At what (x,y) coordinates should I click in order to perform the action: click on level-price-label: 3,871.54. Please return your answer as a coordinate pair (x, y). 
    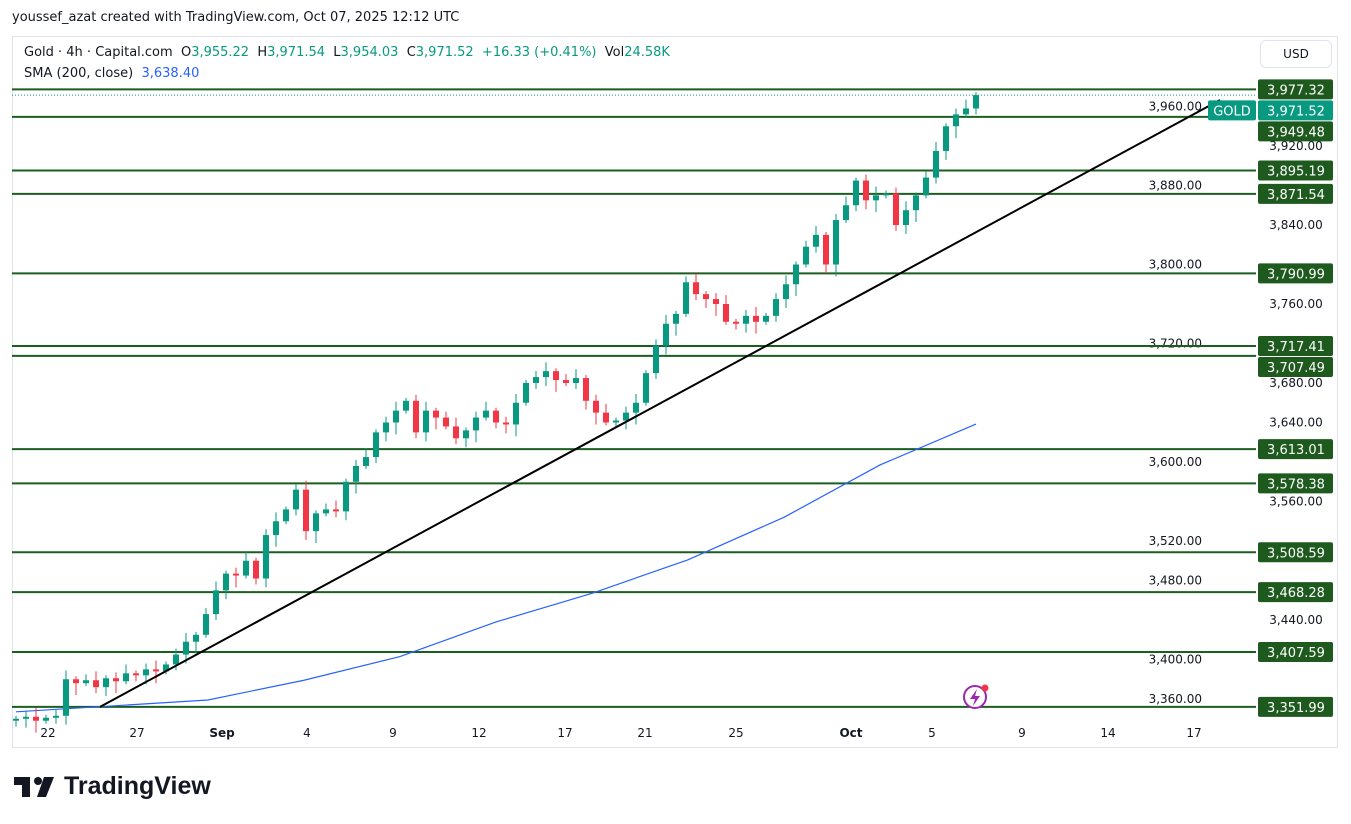
    Looking at the image, I should click on (1296, 195).